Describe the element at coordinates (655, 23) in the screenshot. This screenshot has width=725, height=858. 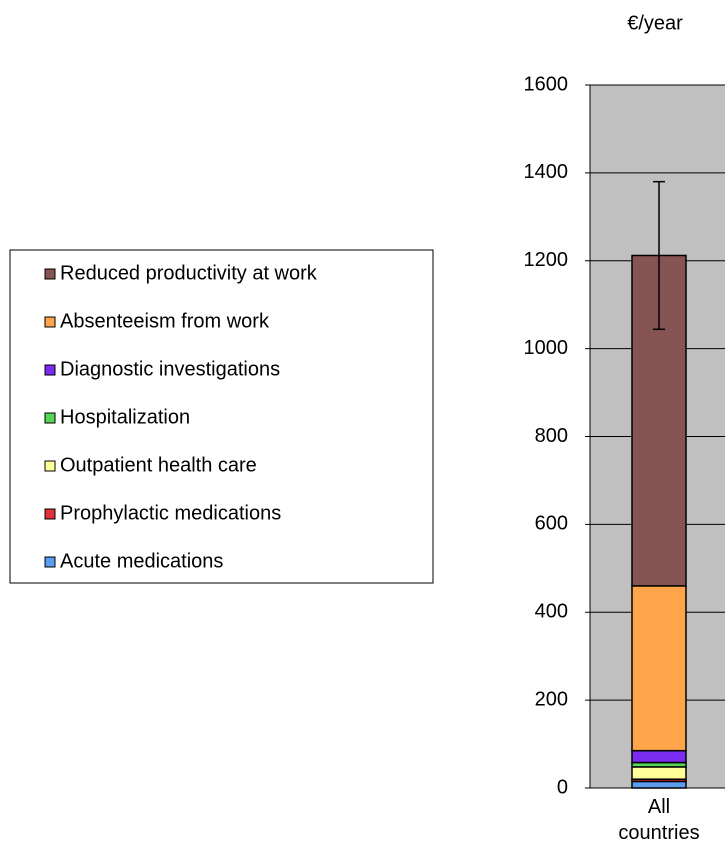
I see `y-axis-label: €/year` at that location.